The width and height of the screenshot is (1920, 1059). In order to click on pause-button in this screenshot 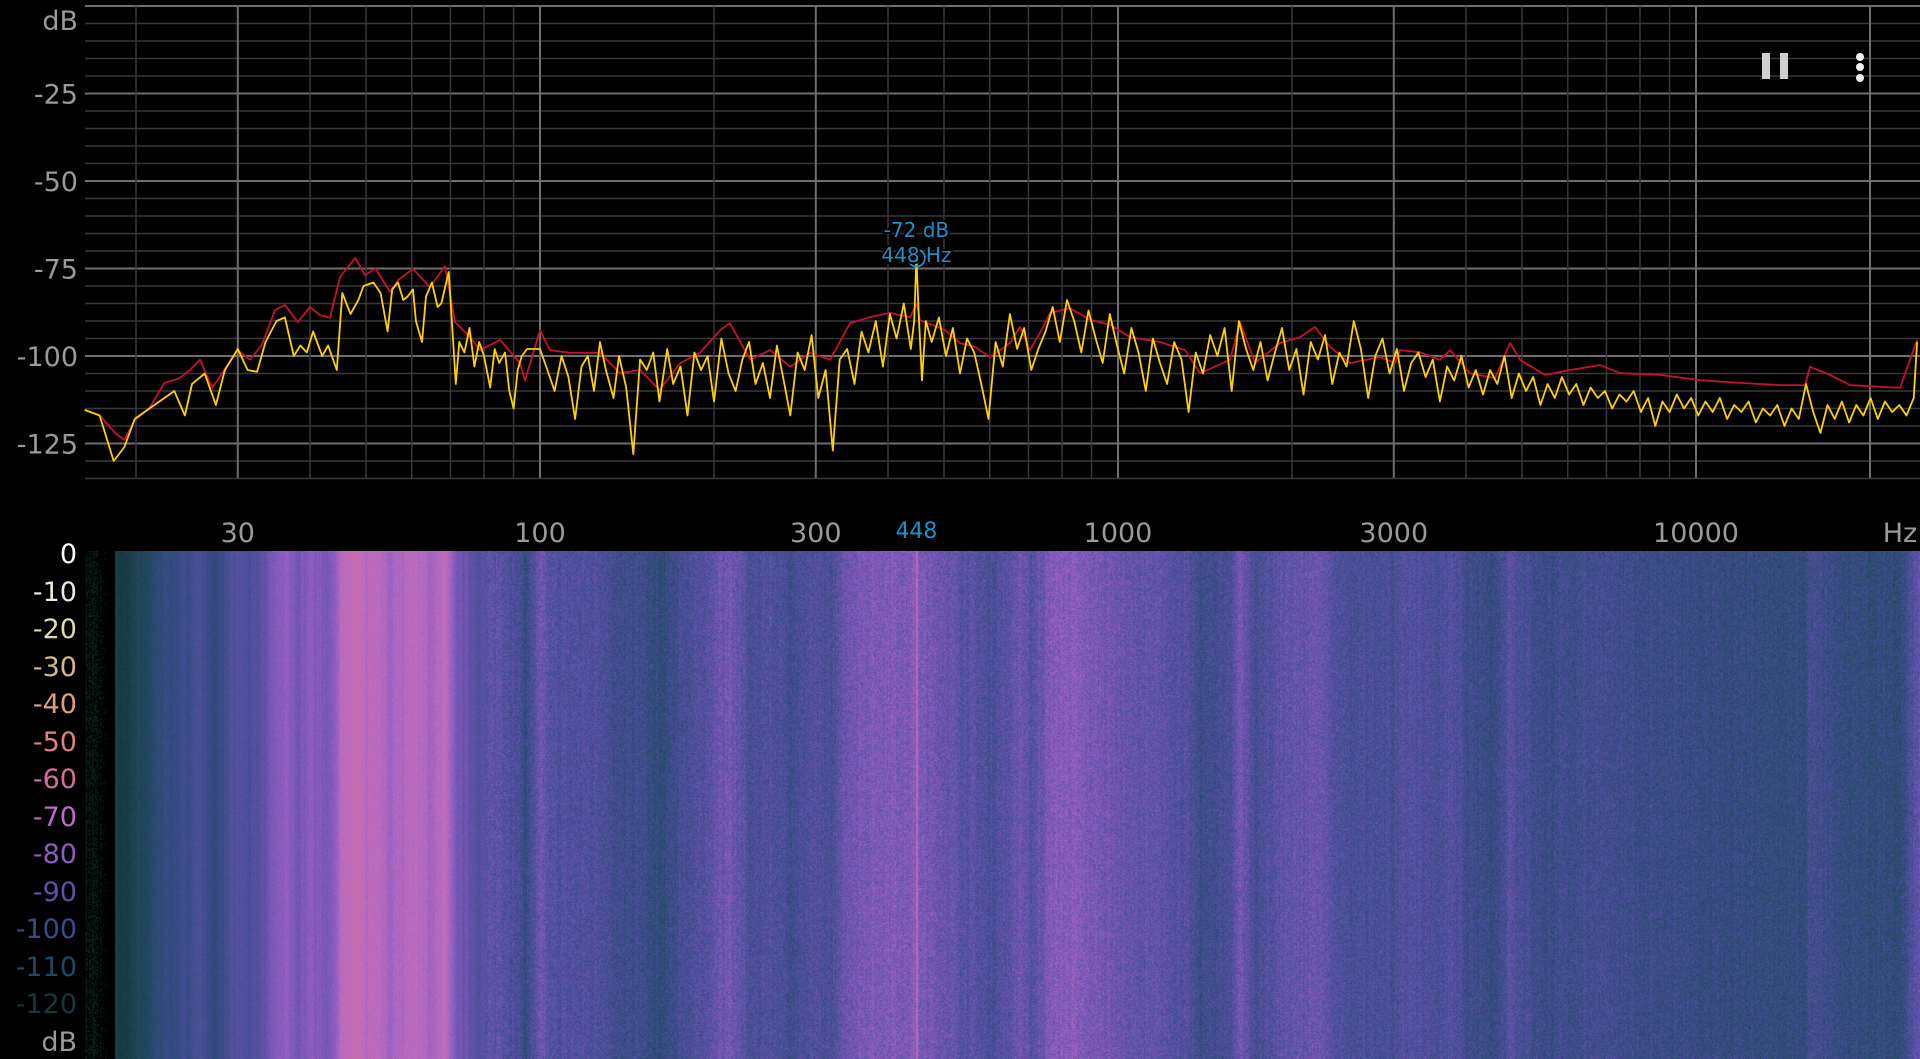, I will do `click(1775, 66)`.